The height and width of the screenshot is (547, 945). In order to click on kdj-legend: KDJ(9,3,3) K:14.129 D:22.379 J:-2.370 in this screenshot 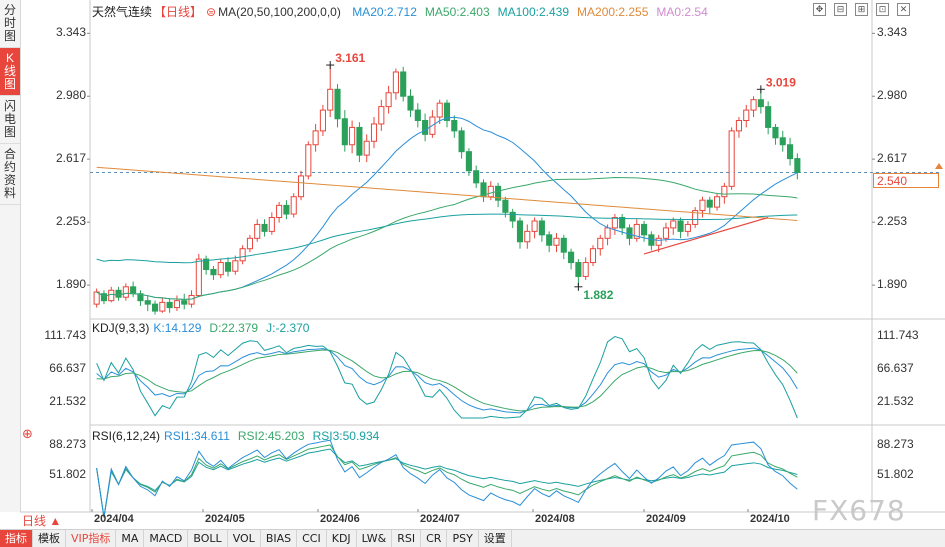, I will do `click(208, 328)`.